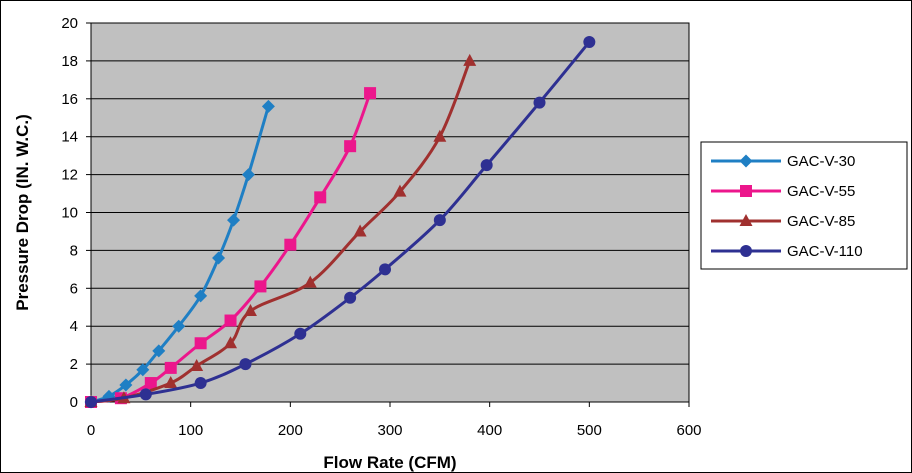  I want to click on y-axis-title: Pressure Drop (IN. W.C.), so click(22, 212).